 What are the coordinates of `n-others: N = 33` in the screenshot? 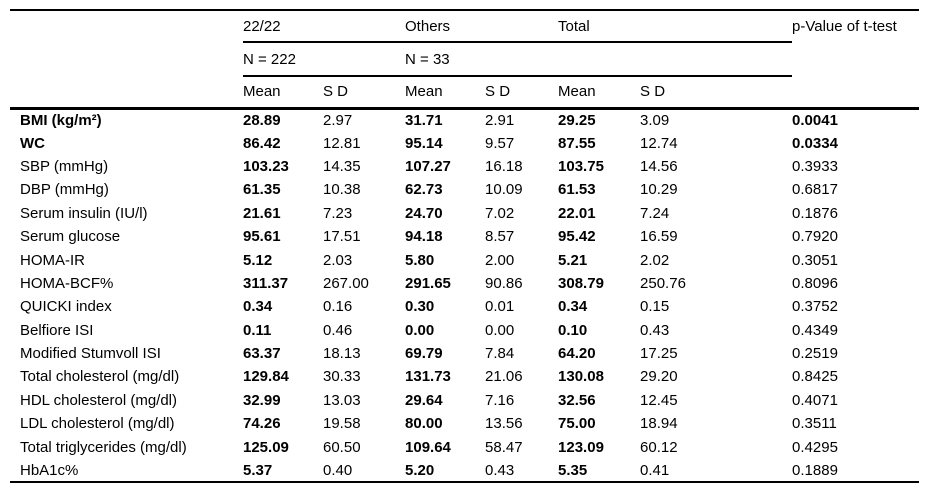 It's located at (482, 59).